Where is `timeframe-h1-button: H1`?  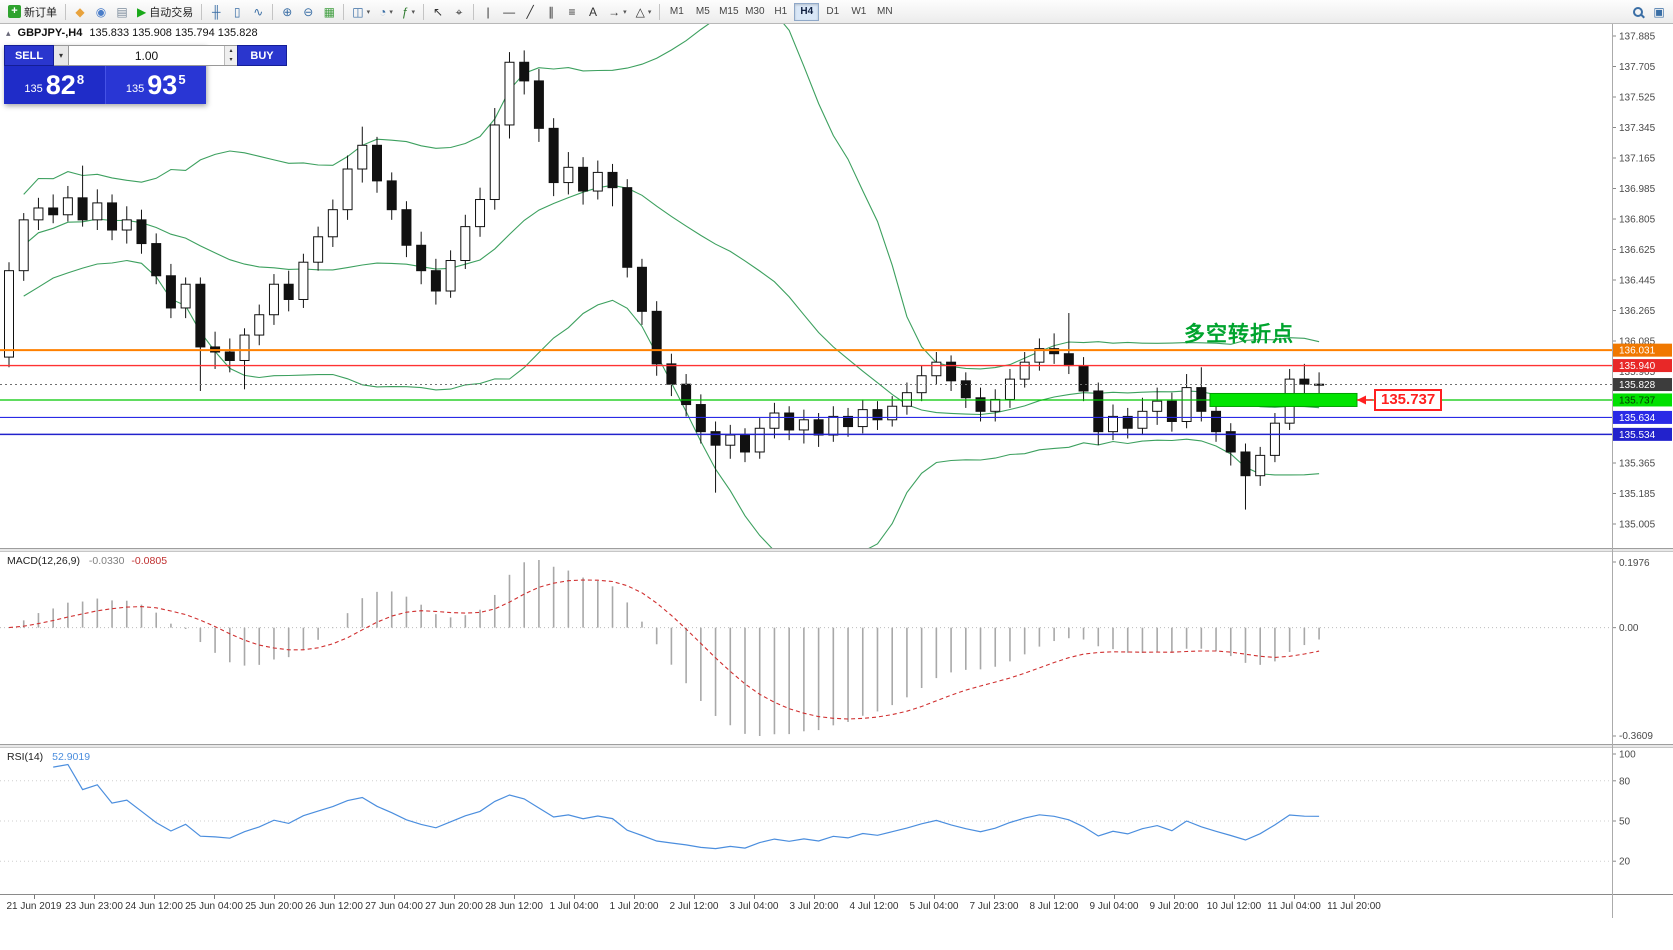
timeframe-h1-button: H1 is located at coordinates (780, 12).